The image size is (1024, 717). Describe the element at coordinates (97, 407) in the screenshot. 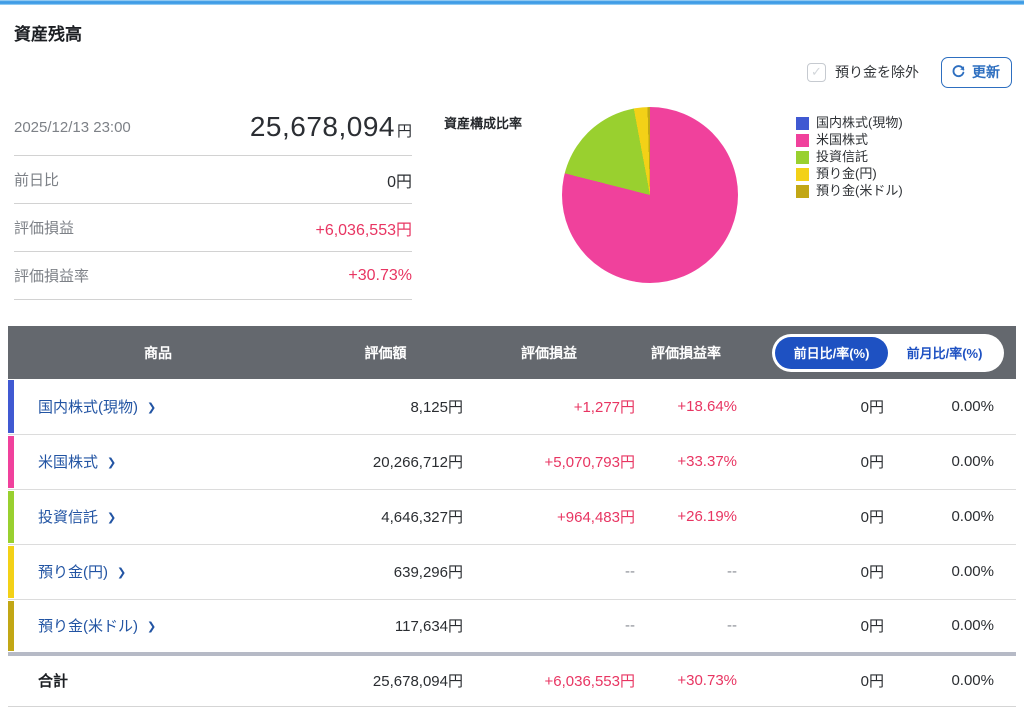

I see `product-link-domestic-stock: 国内株式(現物) ❯` at that location.